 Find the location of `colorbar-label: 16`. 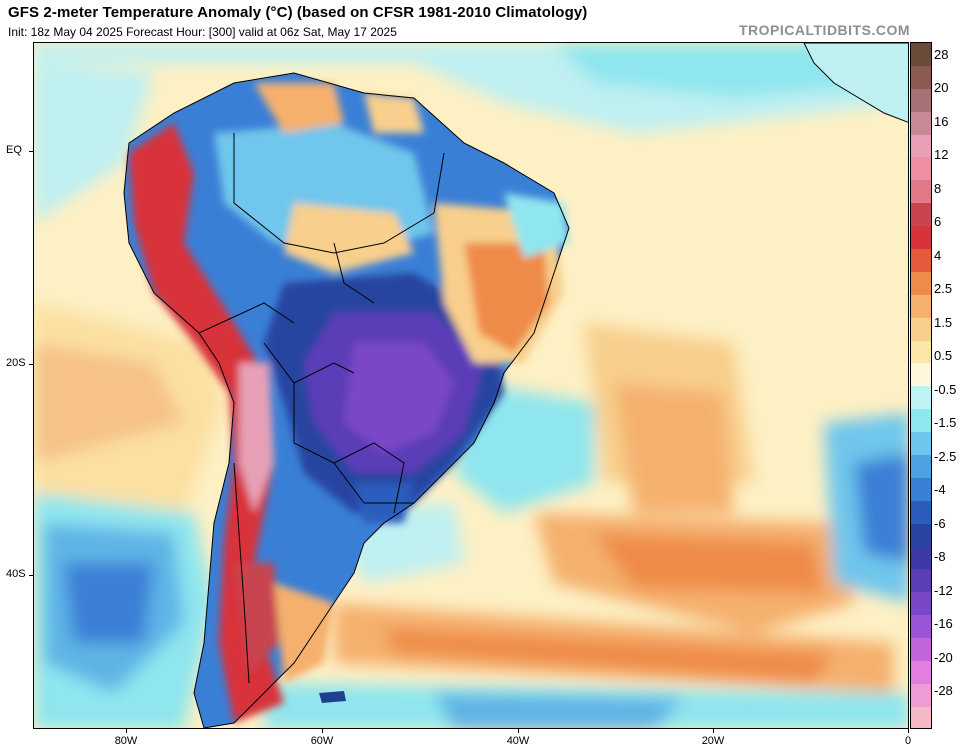

colorbar-label: 16 is located at coordinates (941, 121).